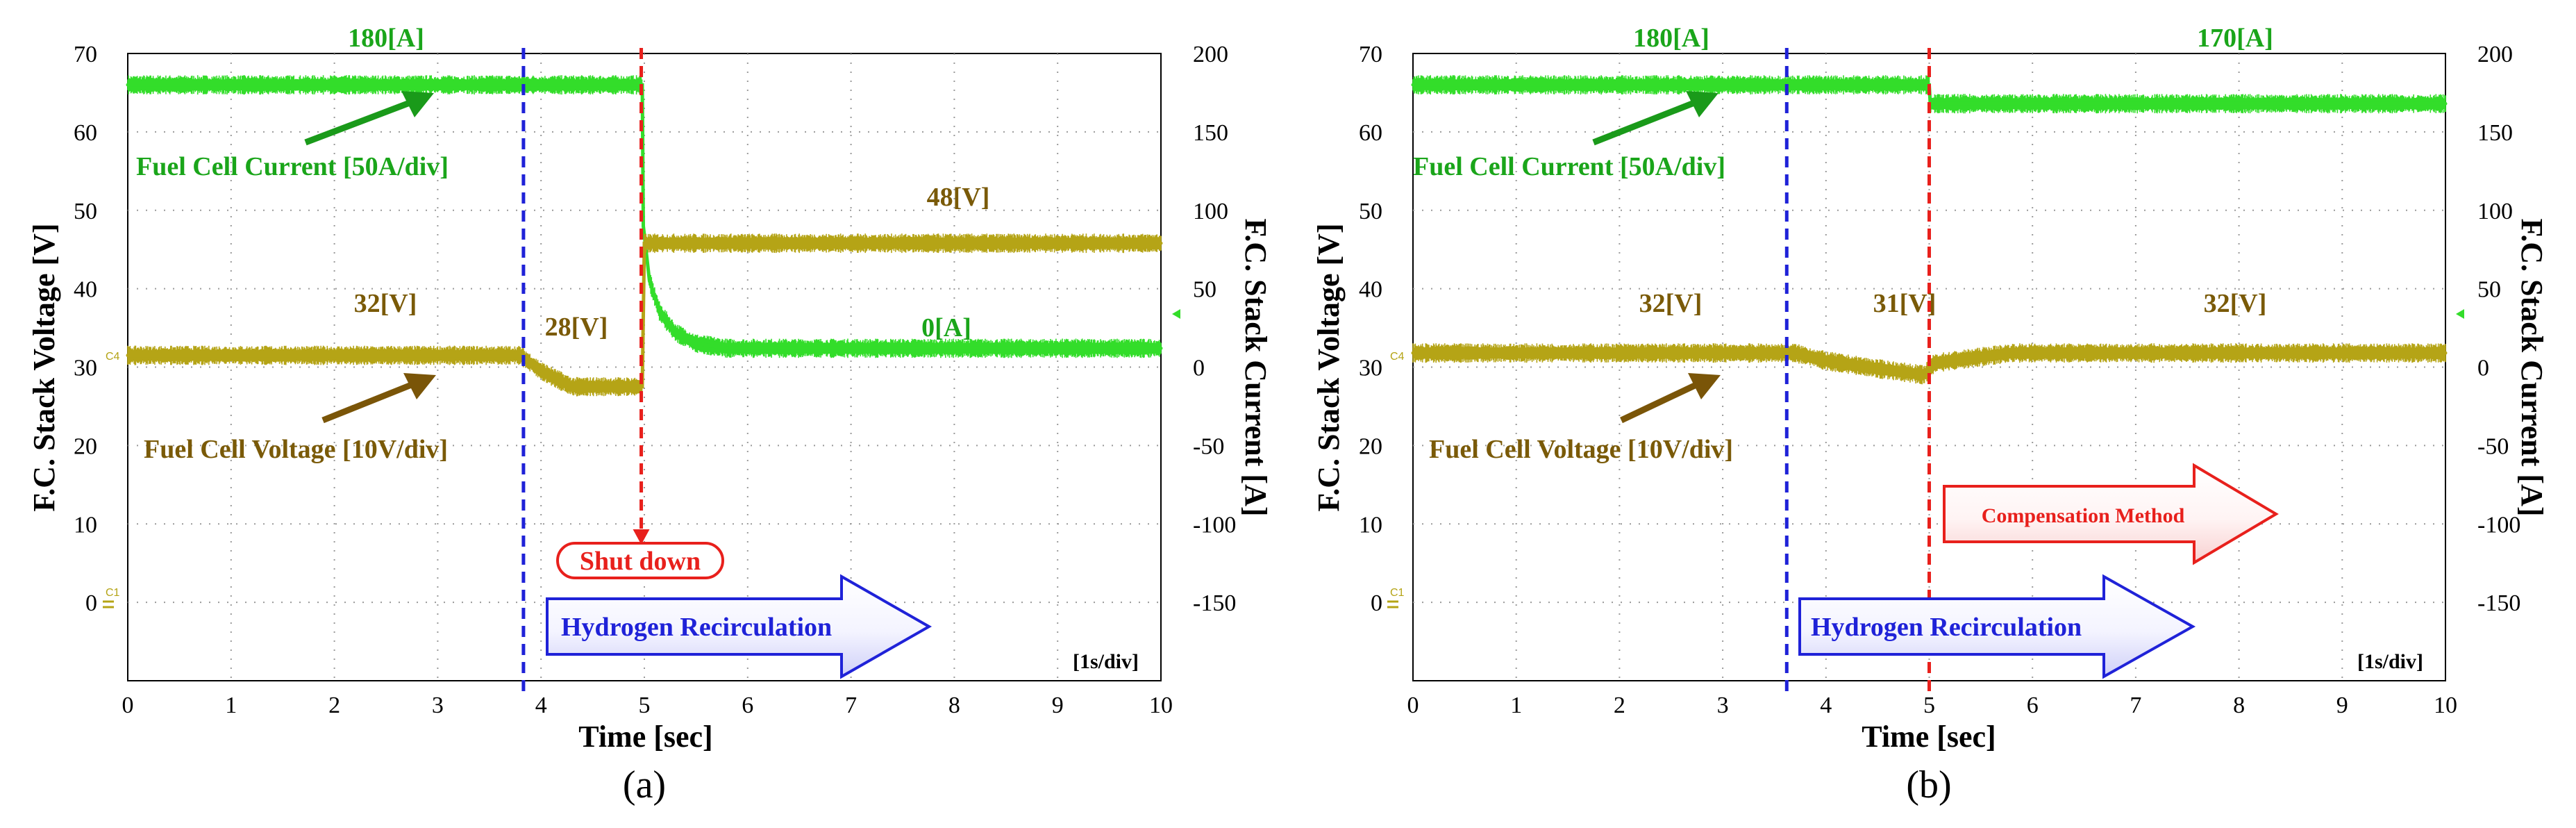 The width and height of the screenshot is (2576, 828). What do you see at coordinates (946, 328) in the screenshot?
I see `annotation-current-0: 0[A]` at bounding box center [946, 328].